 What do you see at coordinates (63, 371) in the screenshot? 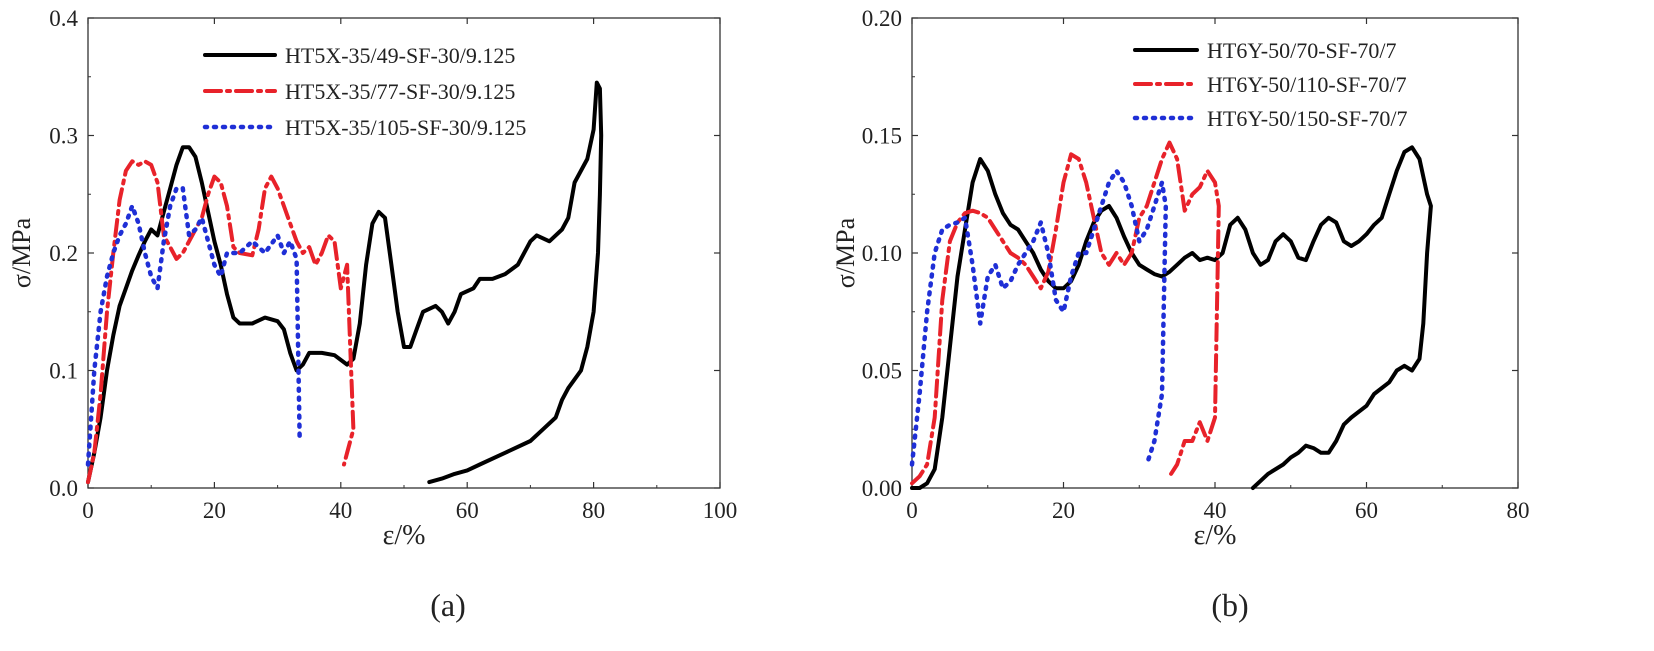
I see `y-tick-label: 0.1` at bounding box center [63, 371].